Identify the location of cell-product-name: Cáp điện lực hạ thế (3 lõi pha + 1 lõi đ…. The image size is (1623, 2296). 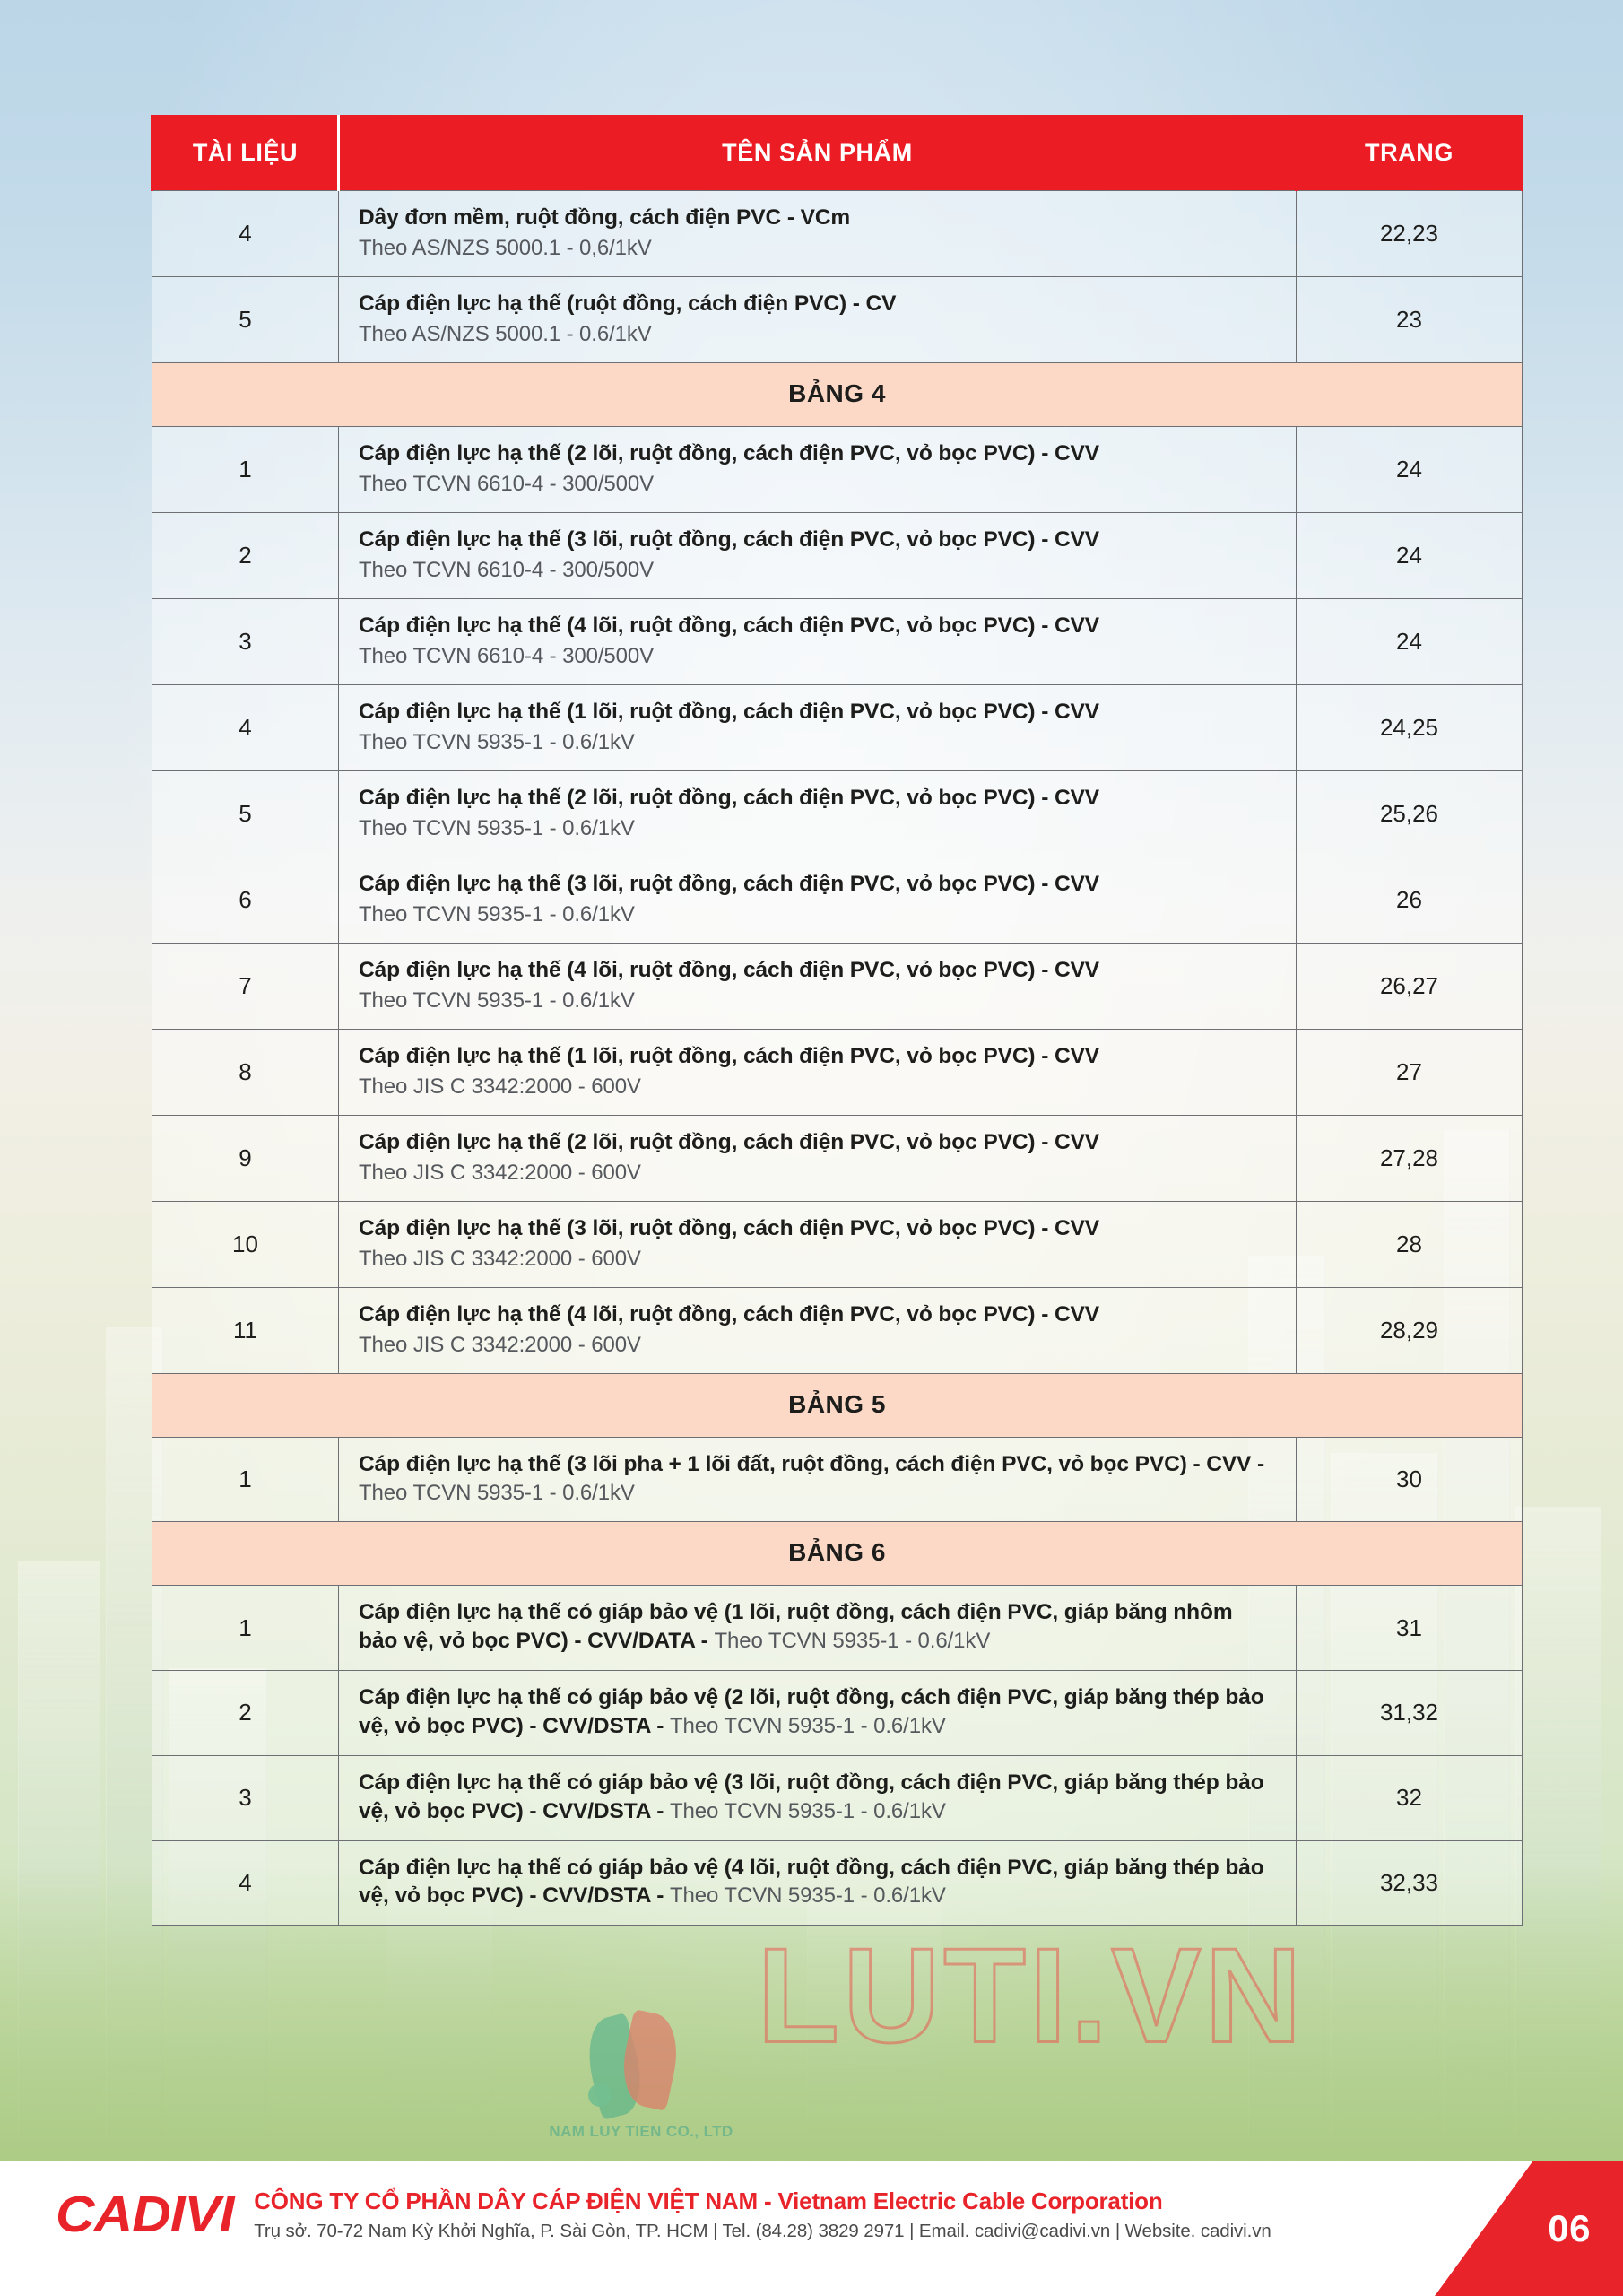
(817, 1480).